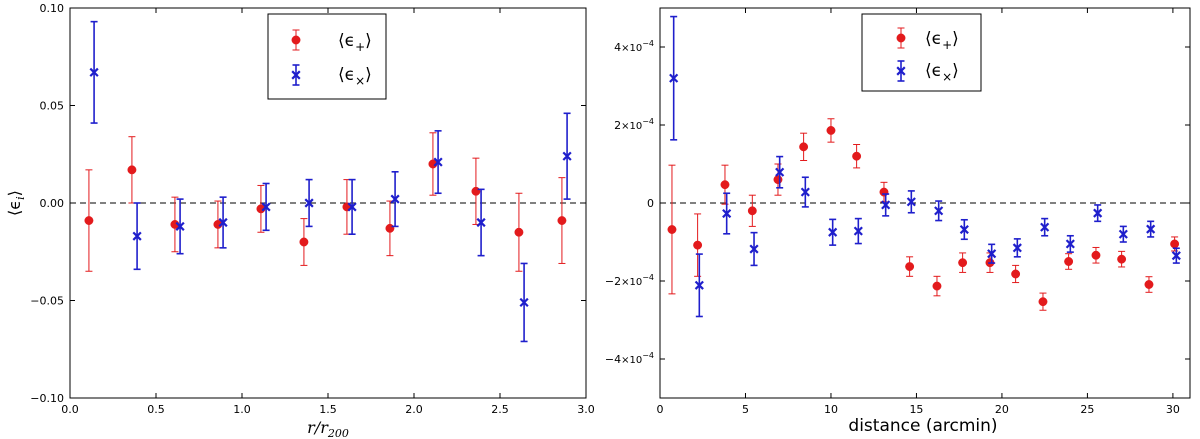 This screenshot has width=1200, height=439. What do you see at coordinates (500, 409) in the screenshot?
I see `left-xtick-label-5: 2.5` at bounding box center [500, 409].